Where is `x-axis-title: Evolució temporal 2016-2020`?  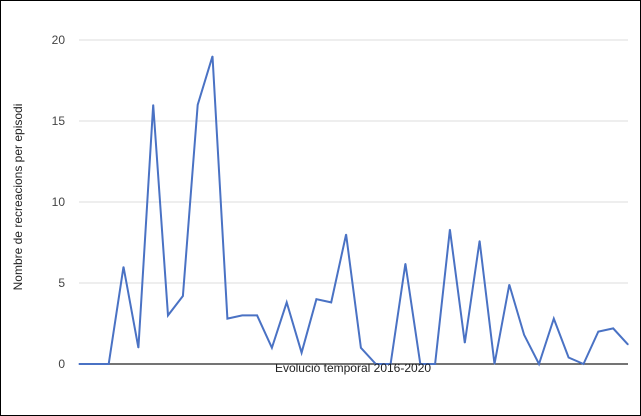
x-axis-title: Evolució temporal 2016-2020 is located at coordinates (353, 368).